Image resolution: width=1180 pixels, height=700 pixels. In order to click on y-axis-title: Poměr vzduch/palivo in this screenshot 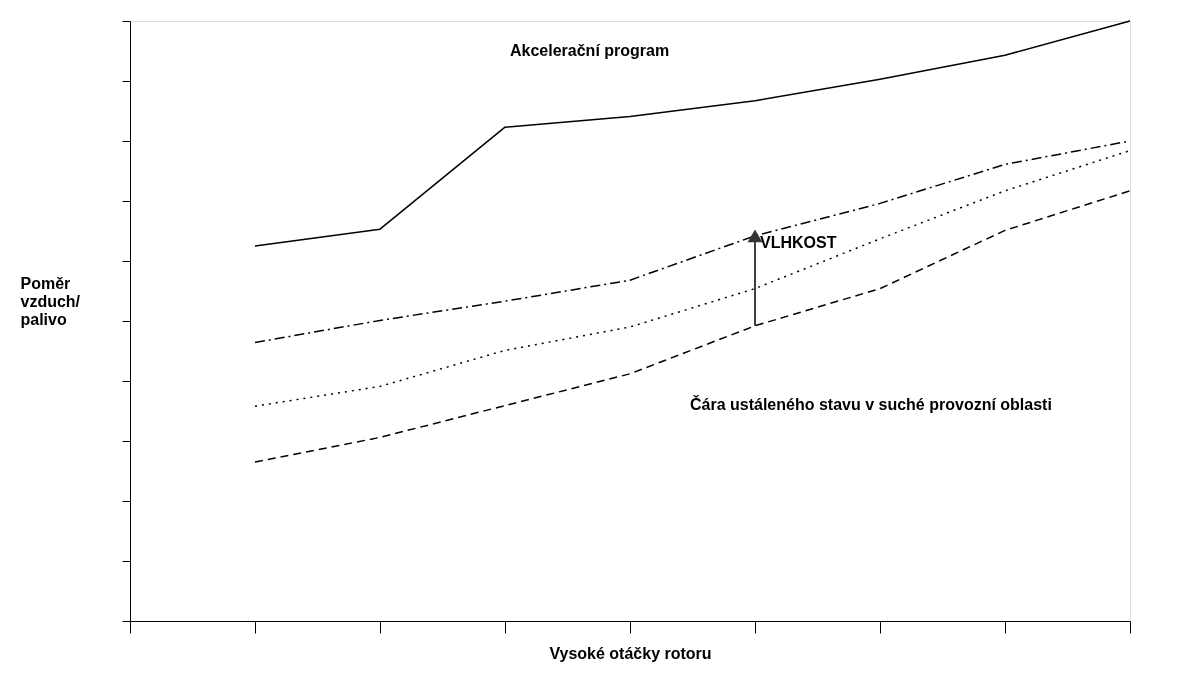, I will do `click(50, 301)`.